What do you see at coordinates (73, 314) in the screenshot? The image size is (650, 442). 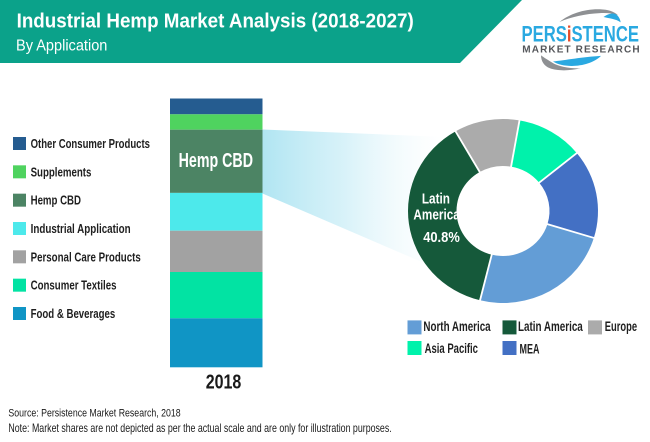 I see `svg-text: Food & Beverages` at bounding box center [73, 314].